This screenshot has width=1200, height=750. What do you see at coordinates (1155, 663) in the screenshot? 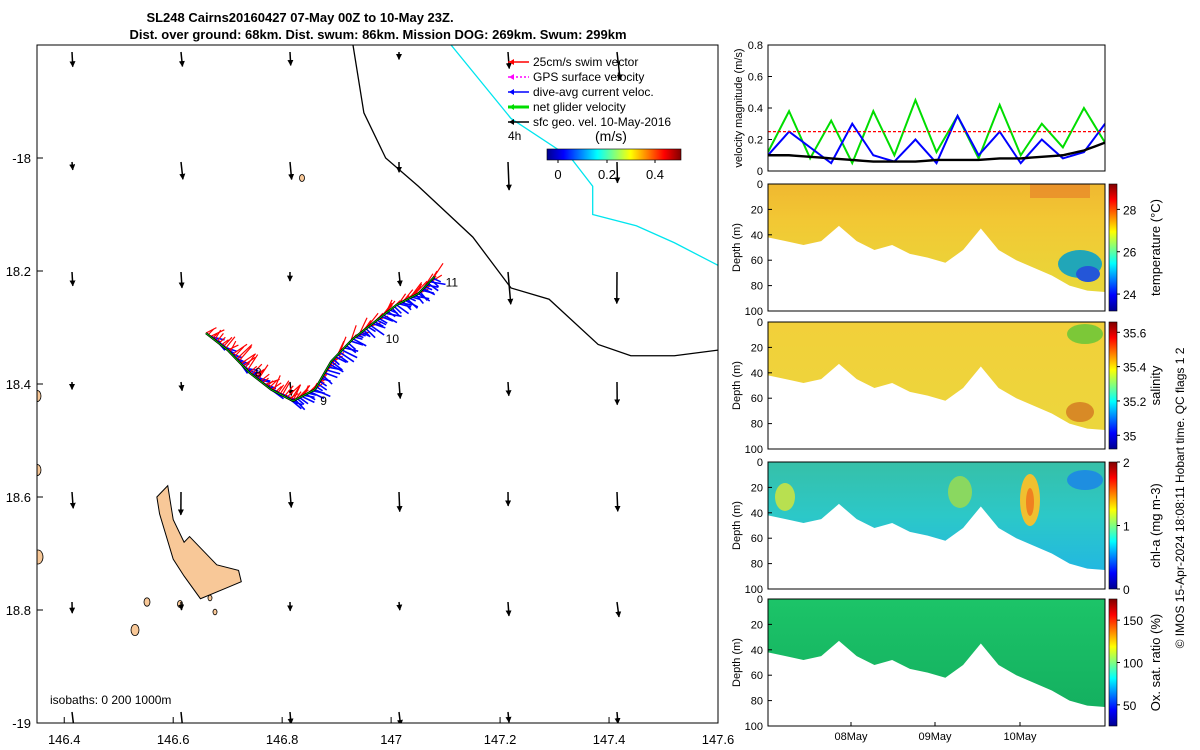
I see `oxygen-colorbar-label: Ox. sat. ratio (%)` at bounding box center [1155, 663].